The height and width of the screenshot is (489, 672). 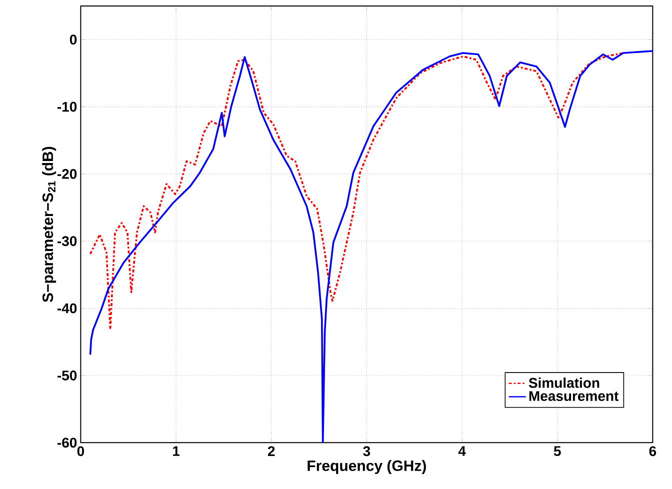 What do you see at coordinates (176, 451) in the screenshot?
I see `x-tick-label: 1` at bounding box center [176, 451].